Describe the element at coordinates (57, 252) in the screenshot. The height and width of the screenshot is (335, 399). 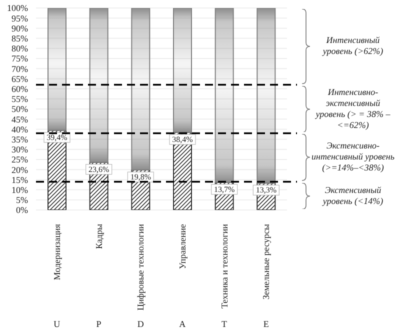
I see `x-tick-label: Модернизация` at that location.